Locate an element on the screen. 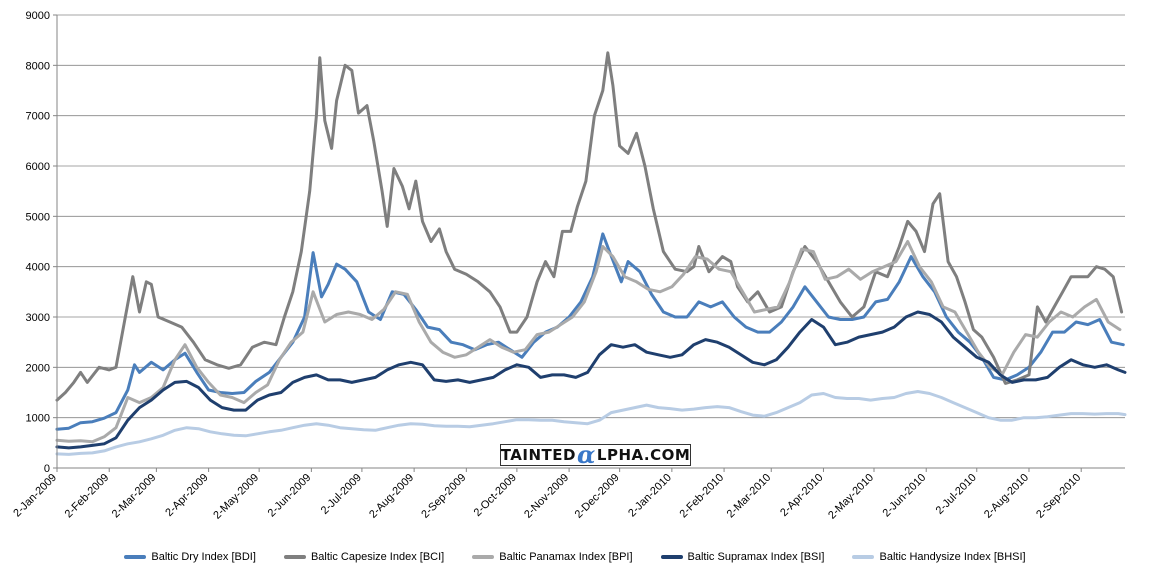 This screenshot has height=577, width=1150. legend-item: Baltic Panamax Index [BPI] is located at coordinates (552, 557).